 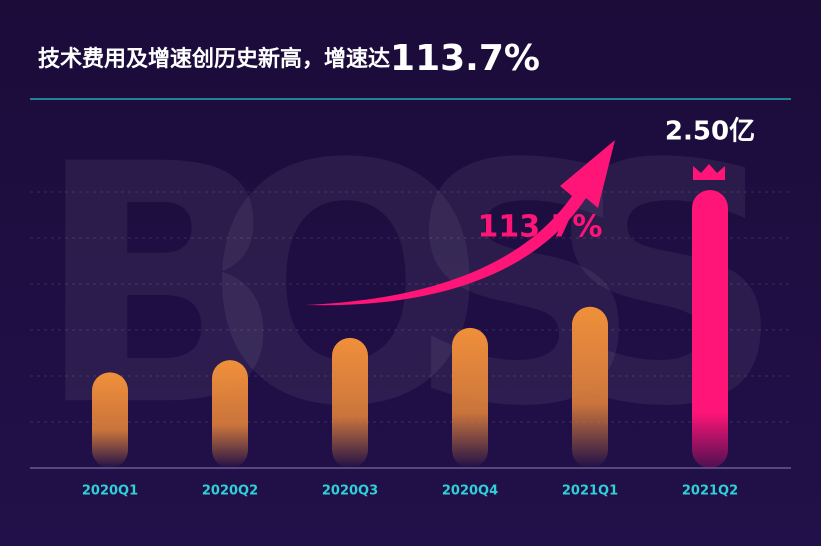 I want to click on value-label: 2.50亿, so click(x=710, y=132).